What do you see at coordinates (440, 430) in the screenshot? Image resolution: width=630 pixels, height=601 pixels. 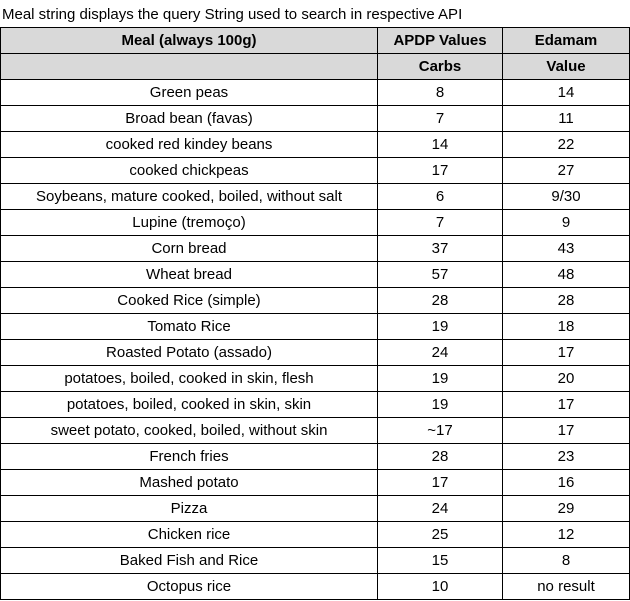 I see `apdp-carbs-cell: ~17` at bounding box center [440, 430].